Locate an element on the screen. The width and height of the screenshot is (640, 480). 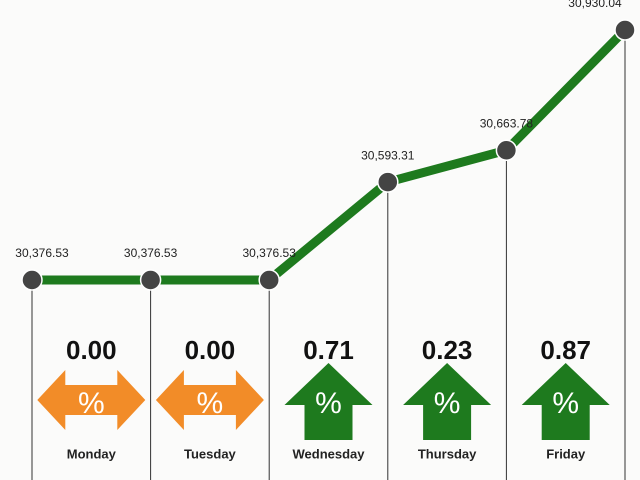
day-label: Tuesday is located at coordinates (210, 453).